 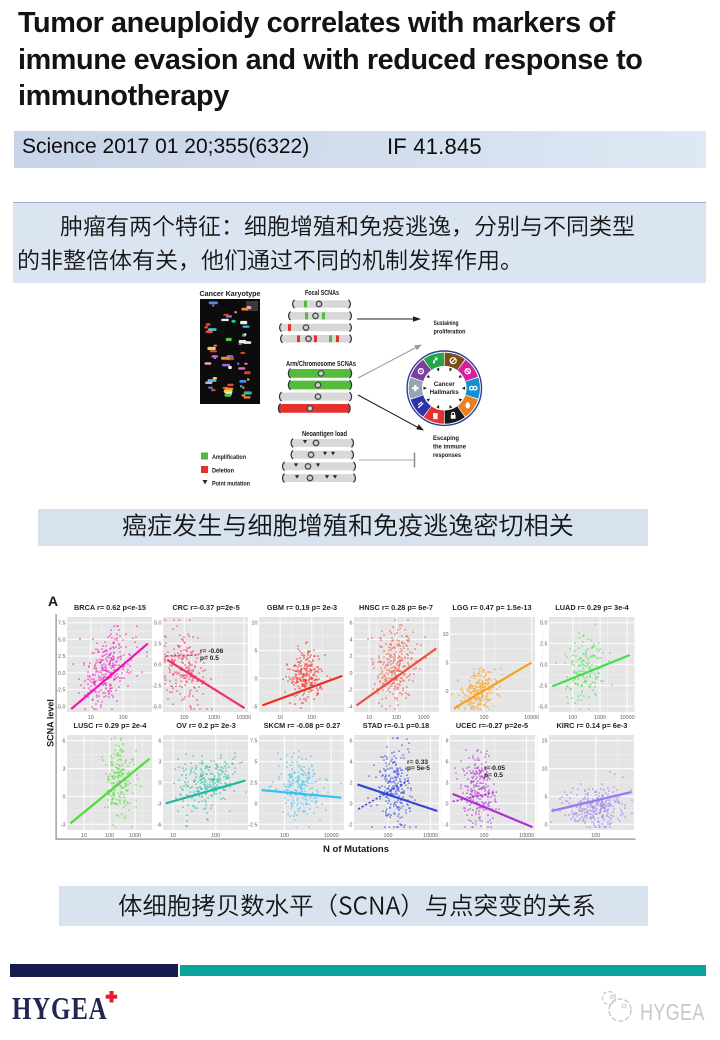 What do you see at coordinates (396, 607) in the screenshot?
I see `svg-text: HNSC r= 0.28 p= 6e-7` at bounding box center [396, 607].